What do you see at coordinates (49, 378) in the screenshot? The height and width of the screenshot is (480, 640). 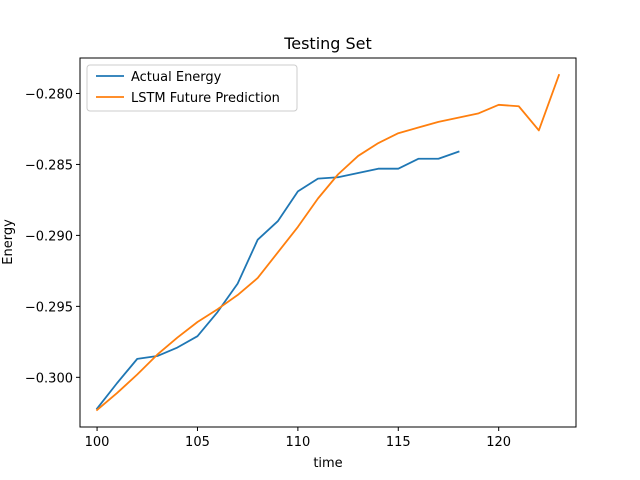 I see `y-tick-label: −0.300` at bounding box center [49, 378].